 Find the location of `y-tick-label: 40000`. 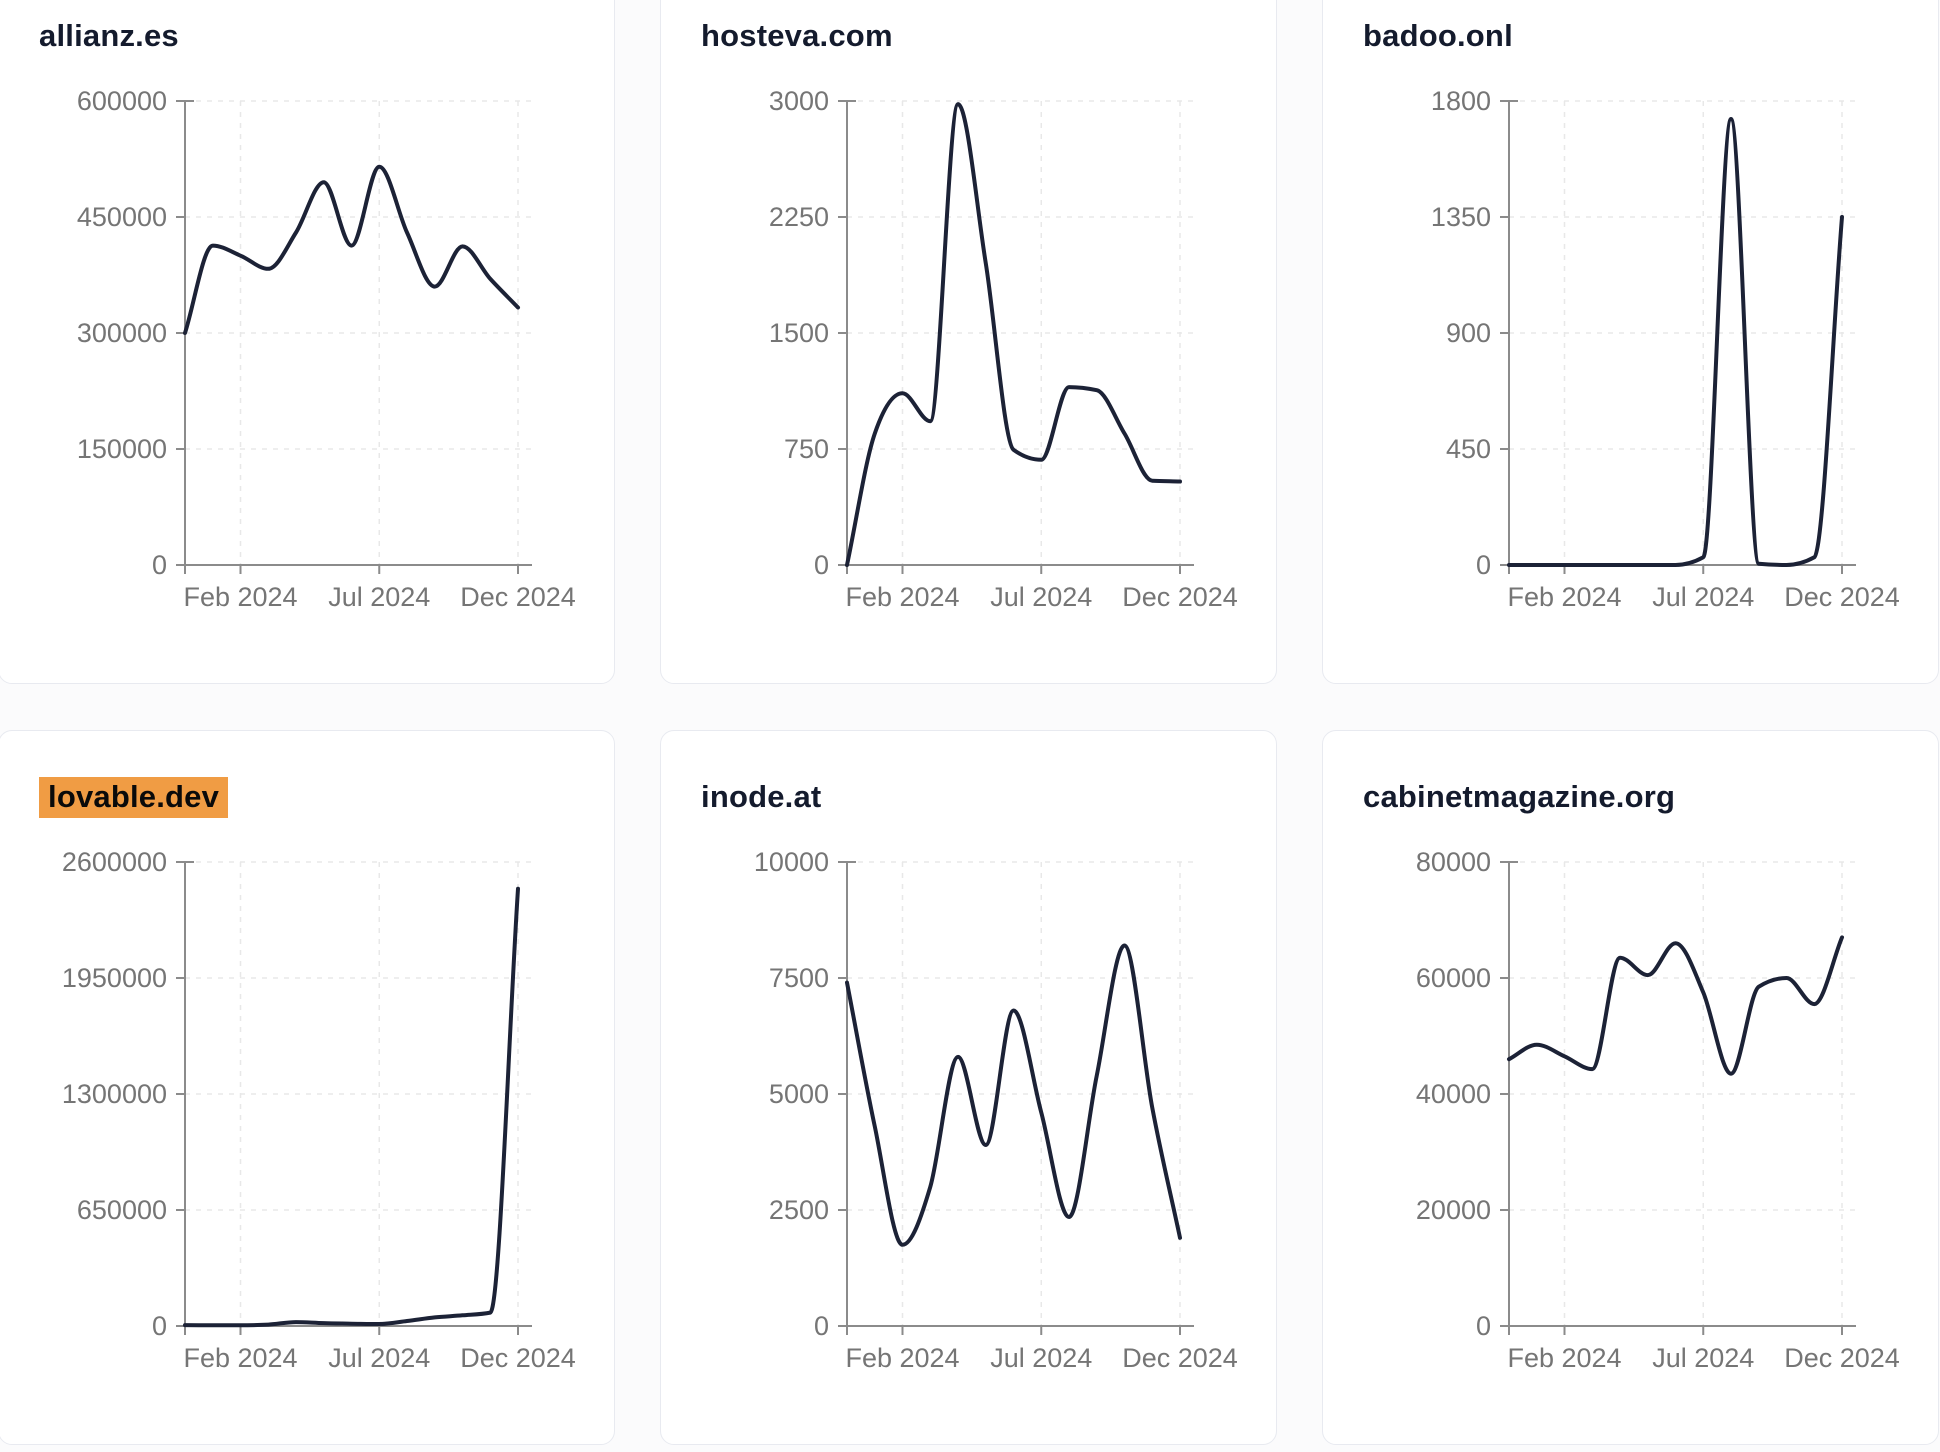

y-tick-label: 40000 is located at coordinates (1453, 1094).